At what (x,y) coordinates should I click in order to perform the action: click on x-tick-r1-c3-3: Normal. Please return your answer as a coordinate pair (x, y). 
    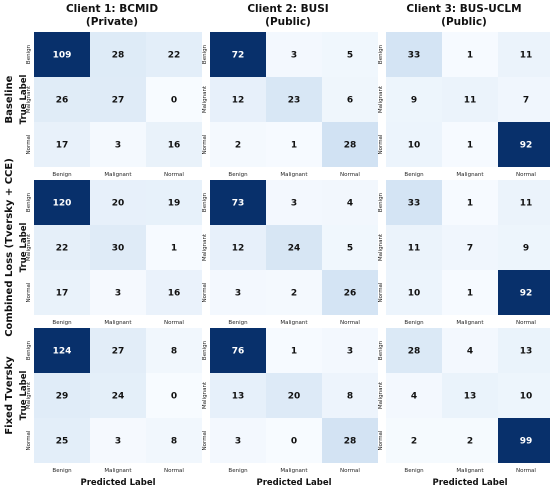
    Looking at the image, I should click on (526, 175).